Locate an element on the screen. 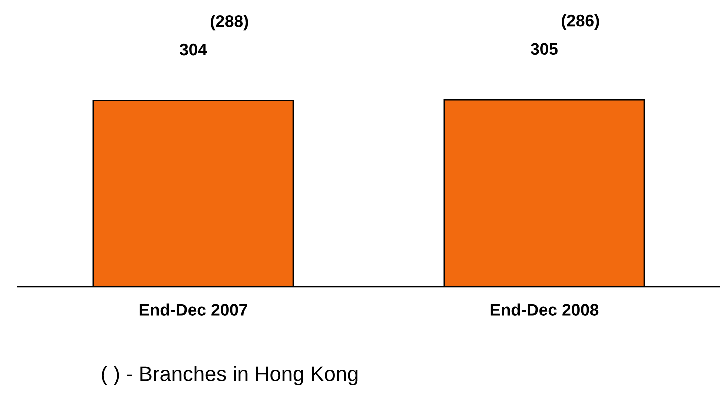 This screenshot has width=720, height=413. data-label: 304 is located at coordinates (194, 50).